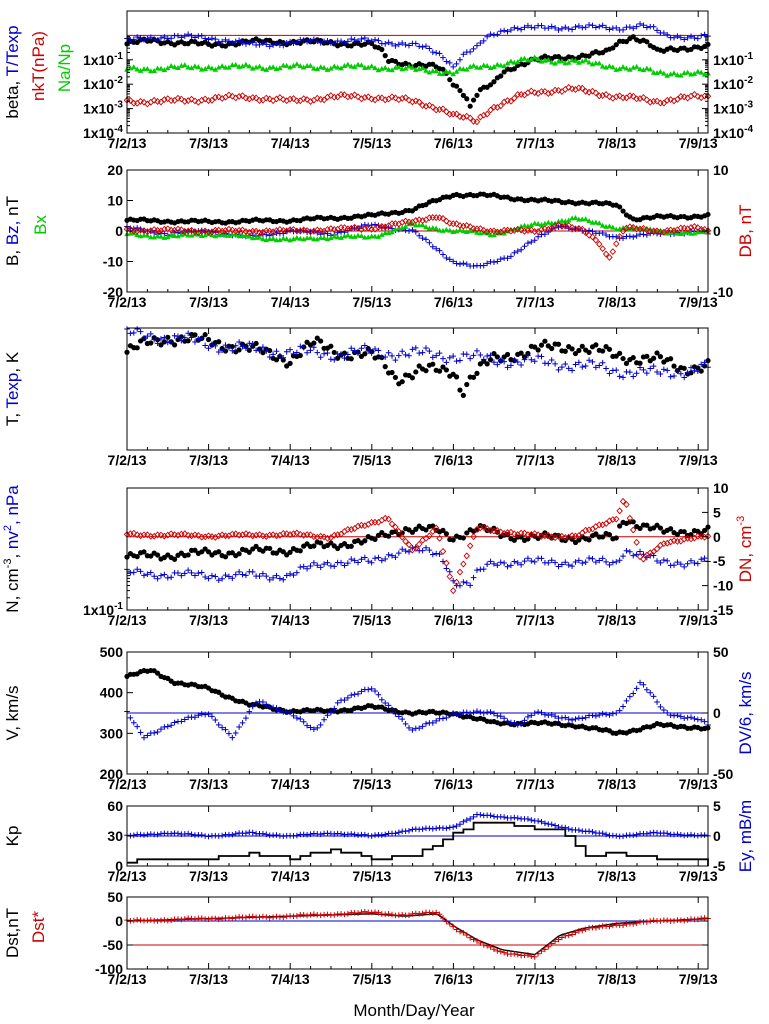 The width and height of the screenshot is (769, 1024). What do you see at coordinates (12, 50) in the screenshot?
I see `y-axis-title-left-part: T/Texp` at bounding box center [12, 50].